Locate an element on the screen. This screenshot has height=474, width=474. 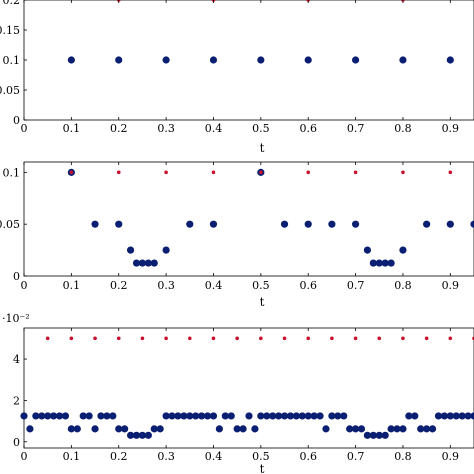
panel-1-y-tick-label: 0.1 is located at coordinates (12, 60).